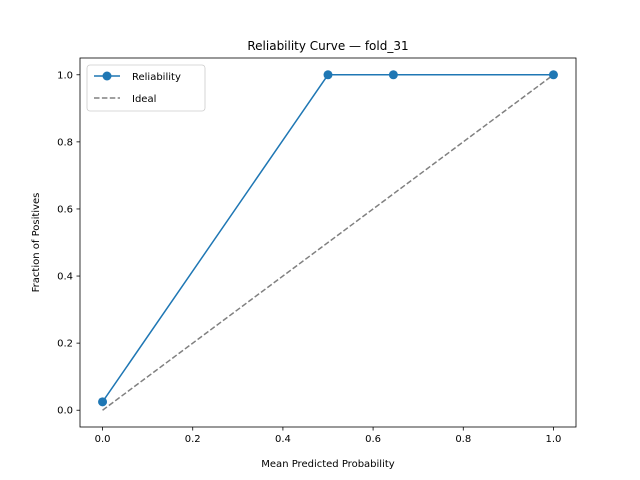  I want to click on x-tick-label: 0.0, so click(103, 439).